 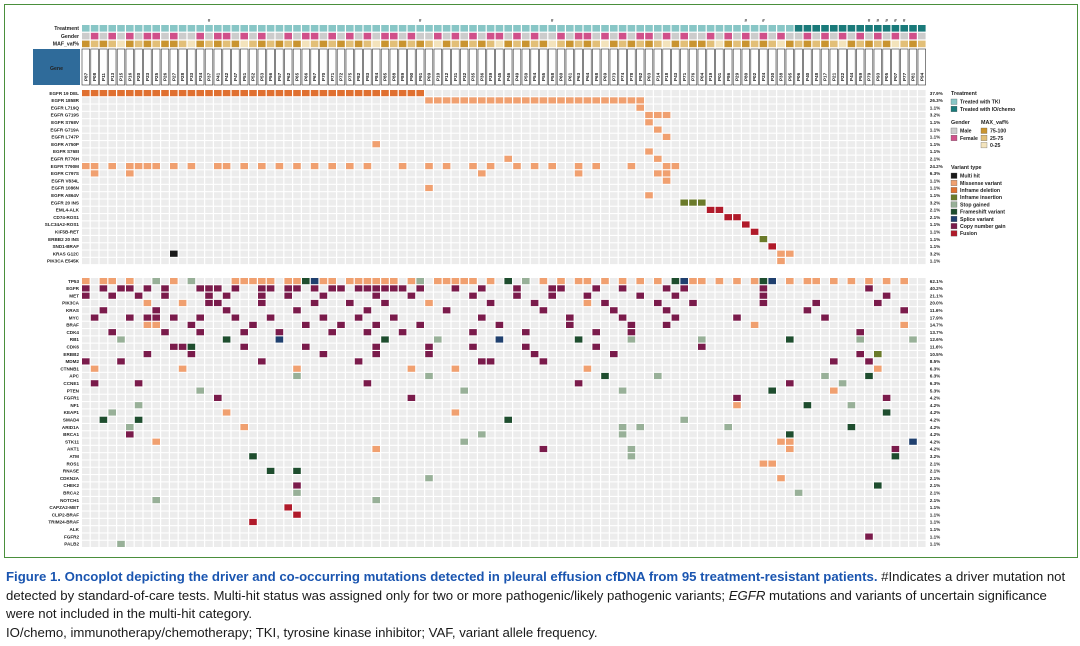 I want to click on patient-id-label: P36, so click(x=481, y=76).